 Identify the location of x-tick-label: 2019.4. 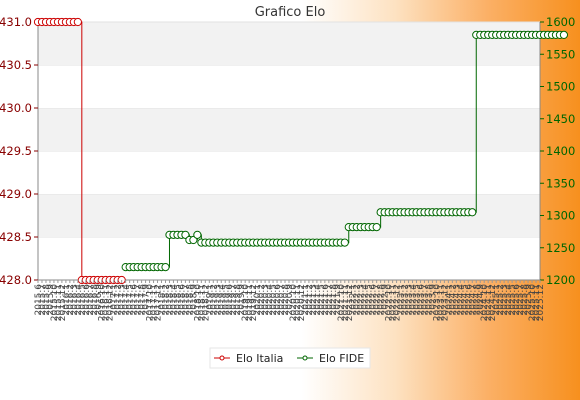
(222, 300).